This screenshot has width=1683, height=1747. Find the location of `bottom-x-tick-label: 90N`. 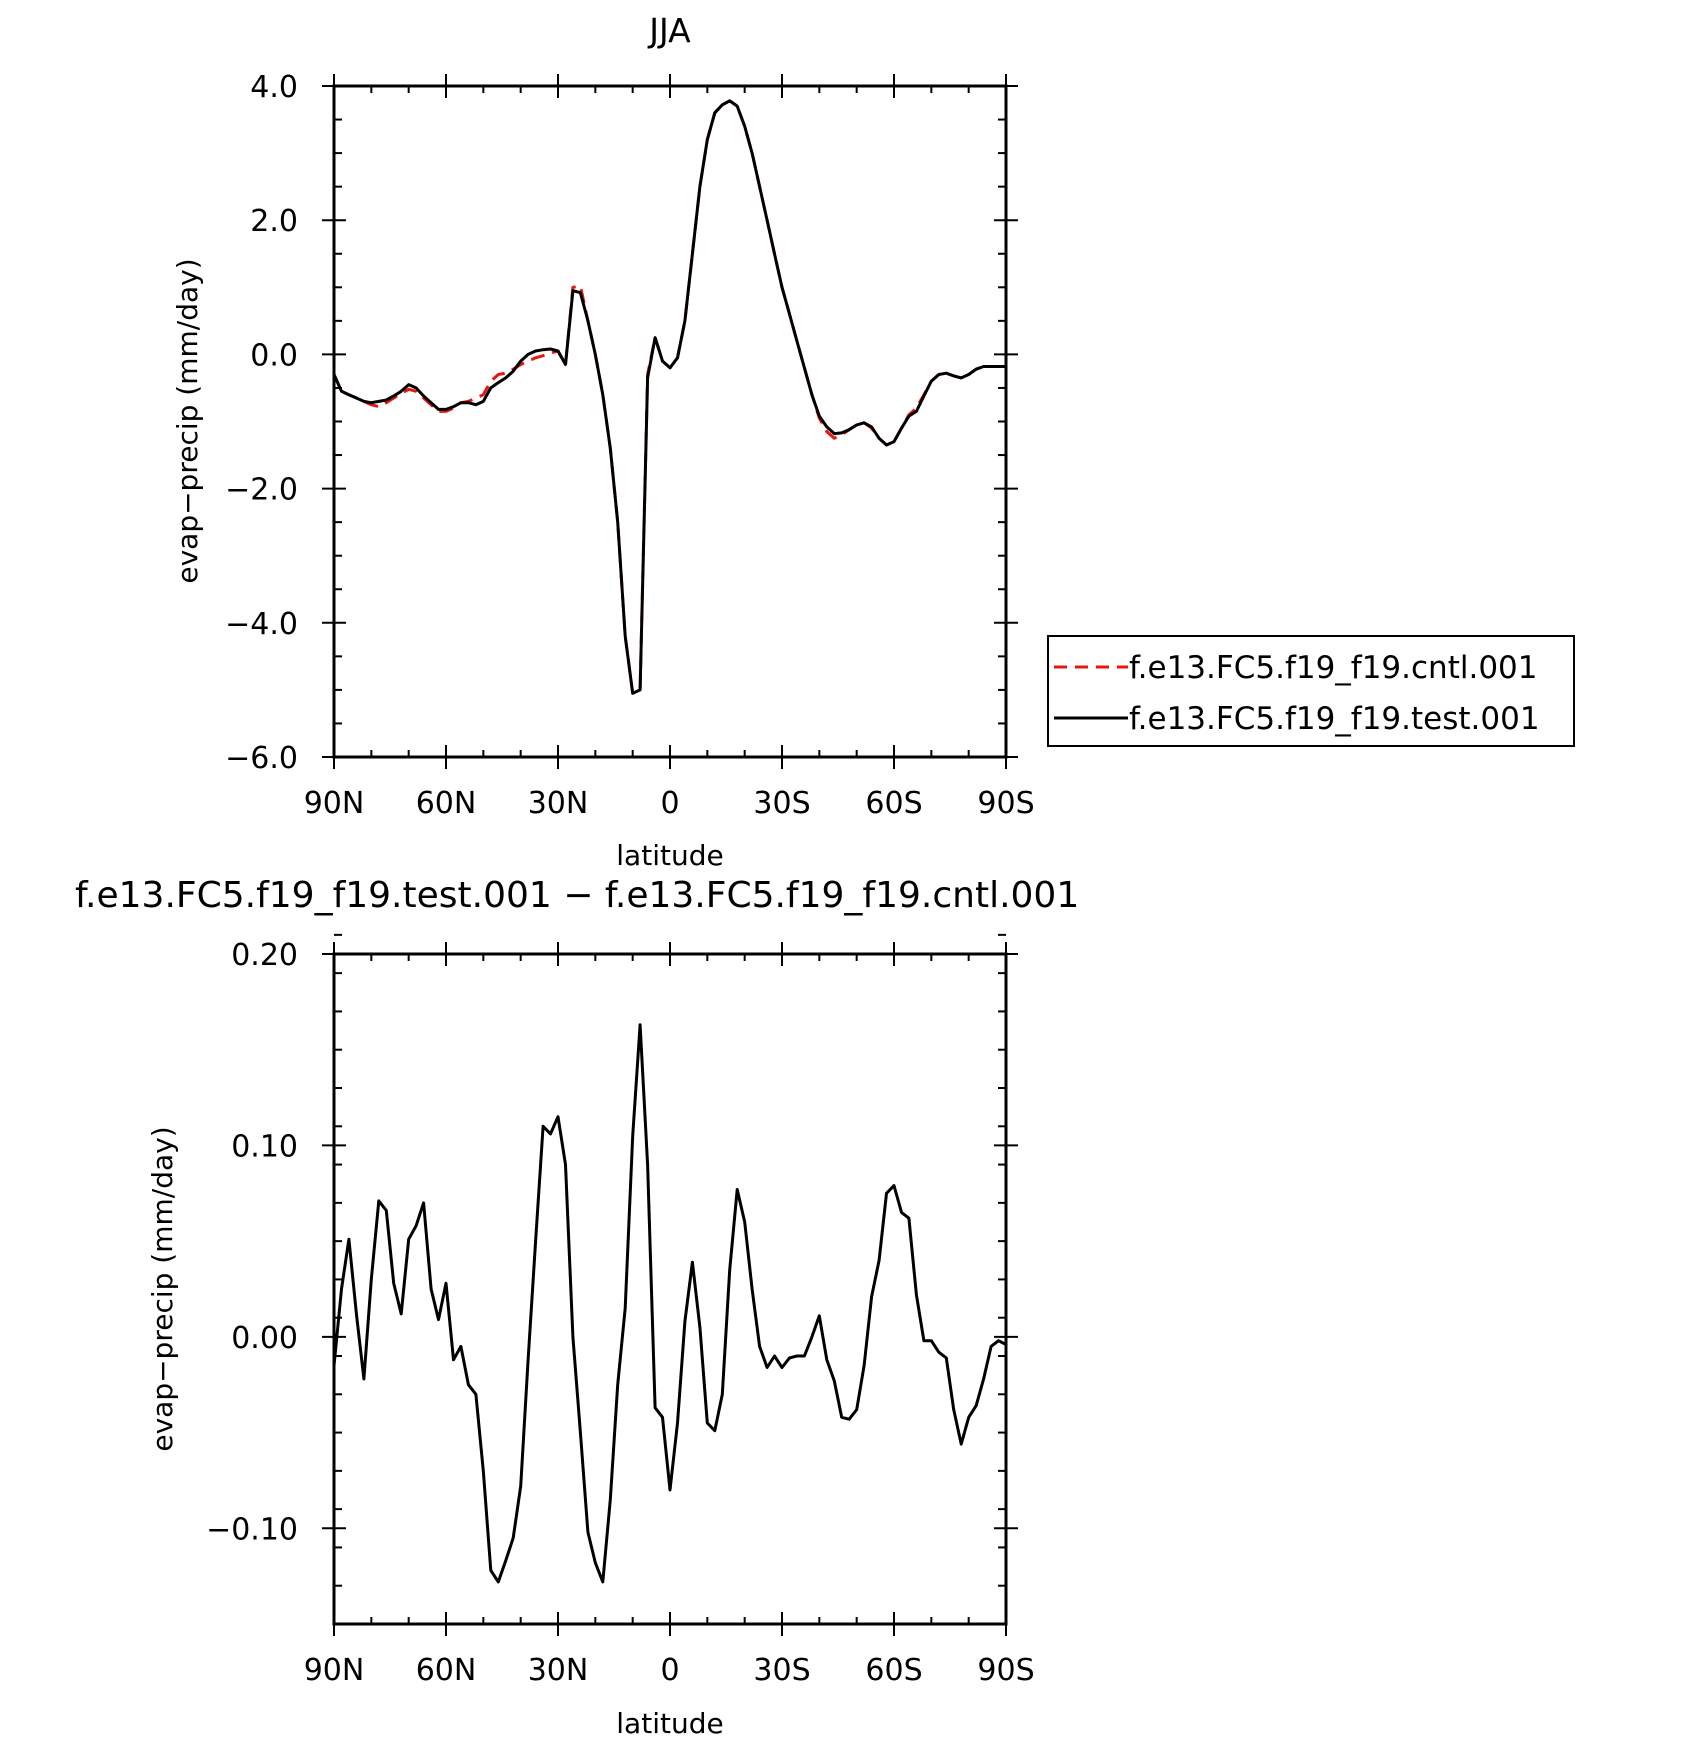

bottom-x-tick-label: 90N is located at coordinates (334, 1670).